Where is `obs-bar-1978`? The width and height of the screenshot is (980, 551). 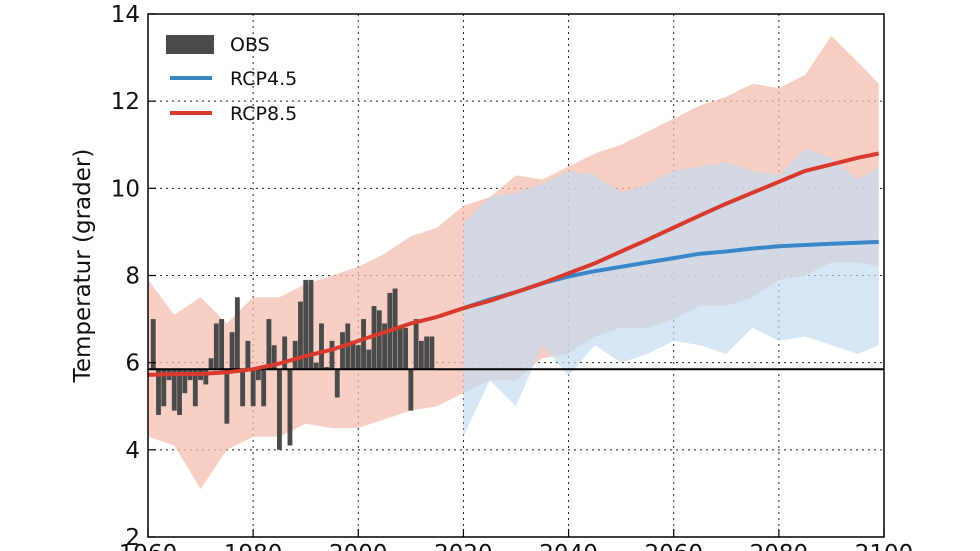 obs-bar-1978 is located at coordinates (243, 388).